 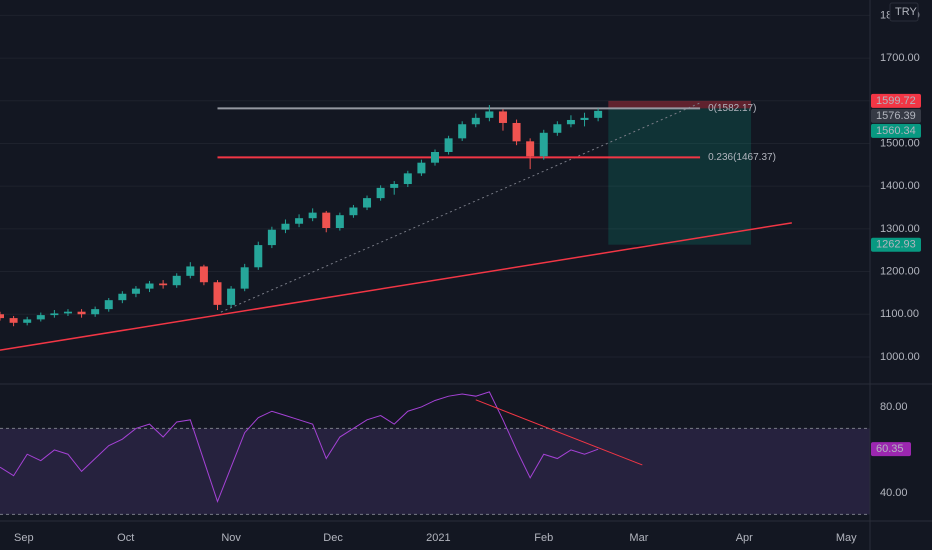 I want to click on x-tick-label: Apr, so click(x=744, y=538).